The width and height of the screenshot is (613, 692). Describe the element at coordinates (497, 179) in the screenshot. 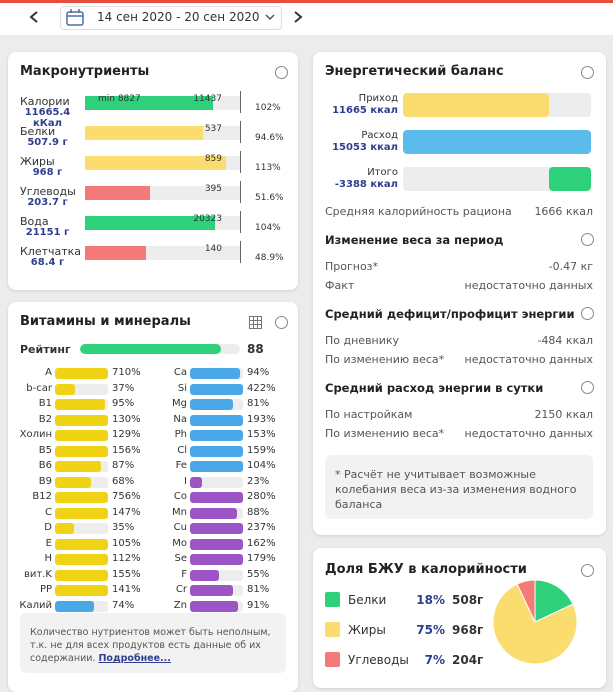

I see `energy-track` at that location.